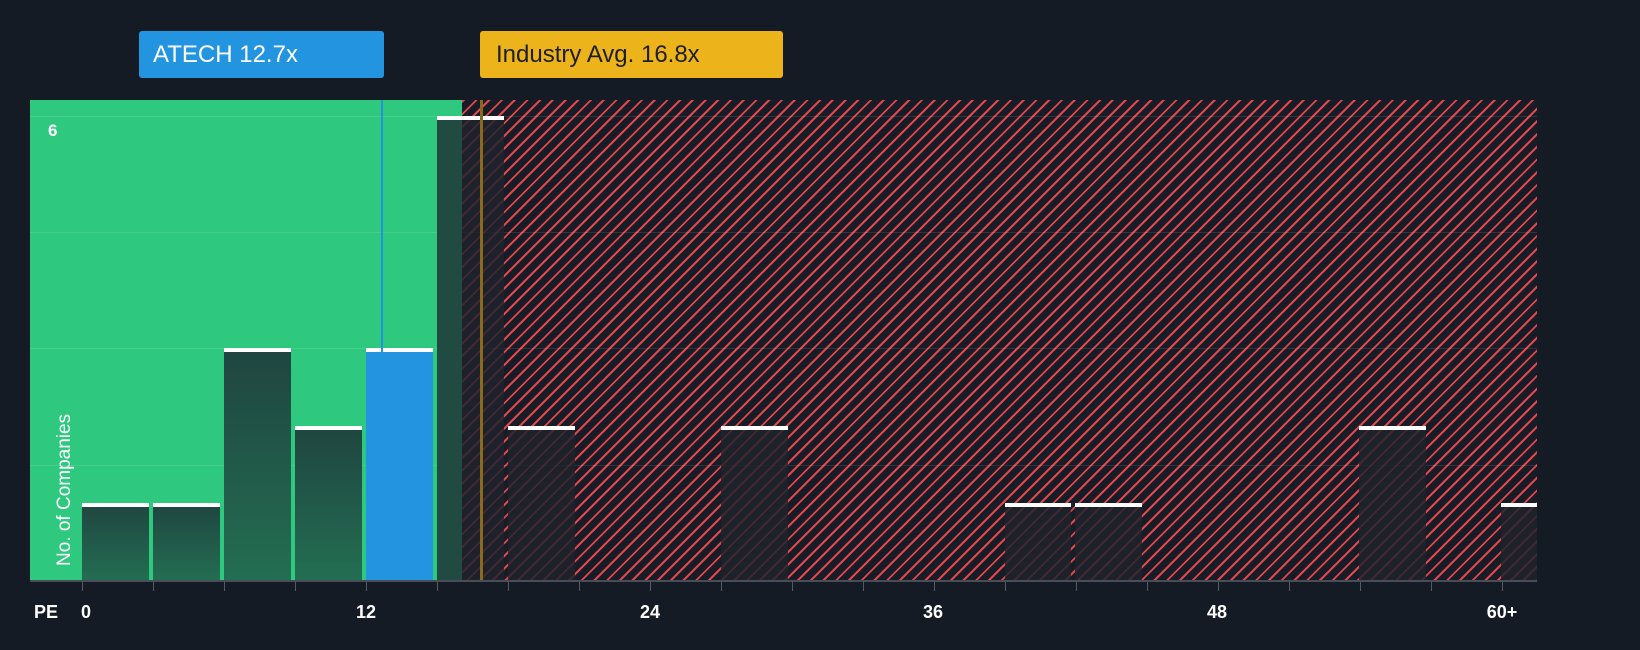 The width and height of the screenshot is (1640, 650). What do you see at coordinates (1217, 612) in the screenshot?
I see `x-tick-label: 48` at bounding box center [1217, 612].